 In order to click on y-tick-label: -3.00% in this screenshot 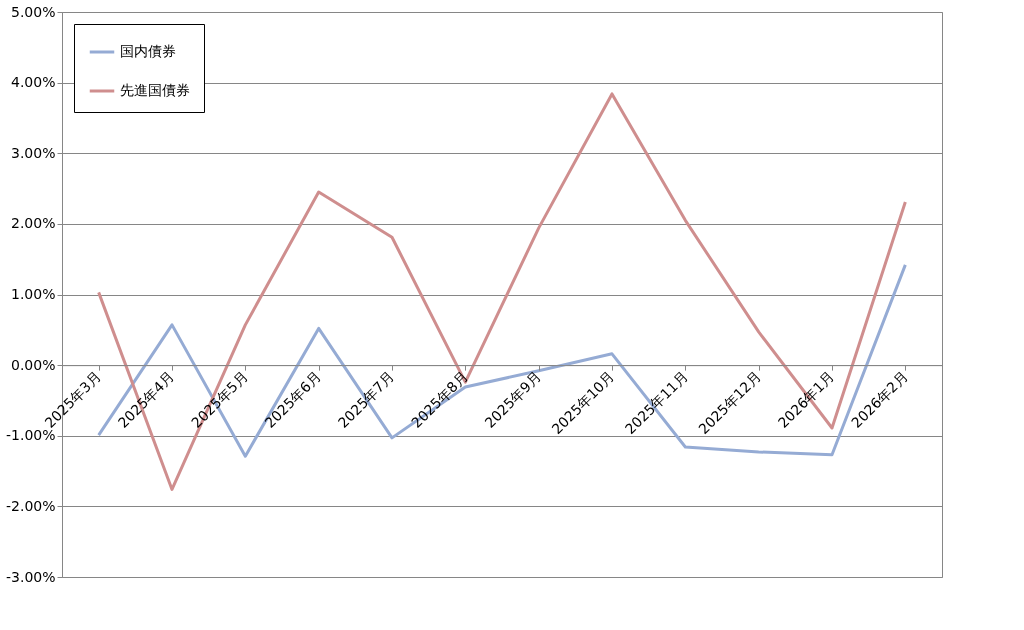, I will do `click(30, 576)`.